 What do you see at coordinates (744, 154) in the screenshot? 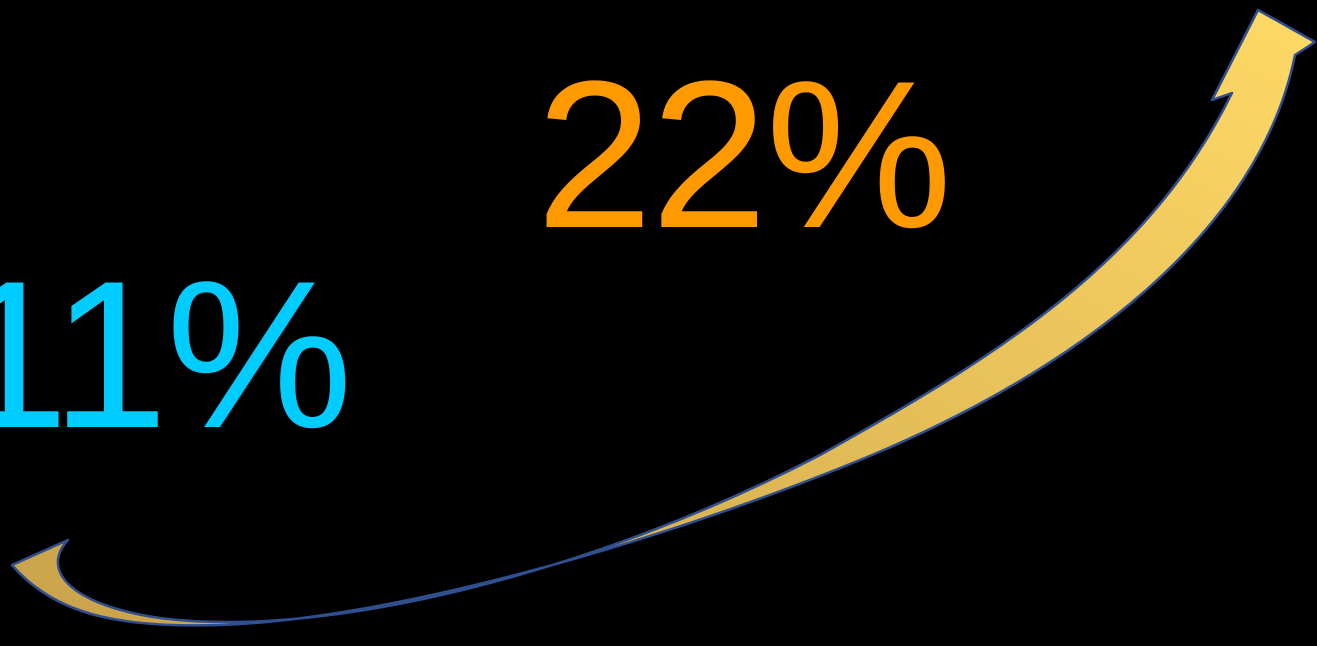
I see `stat-high-value: 22%` at bounding box center [744, 154].